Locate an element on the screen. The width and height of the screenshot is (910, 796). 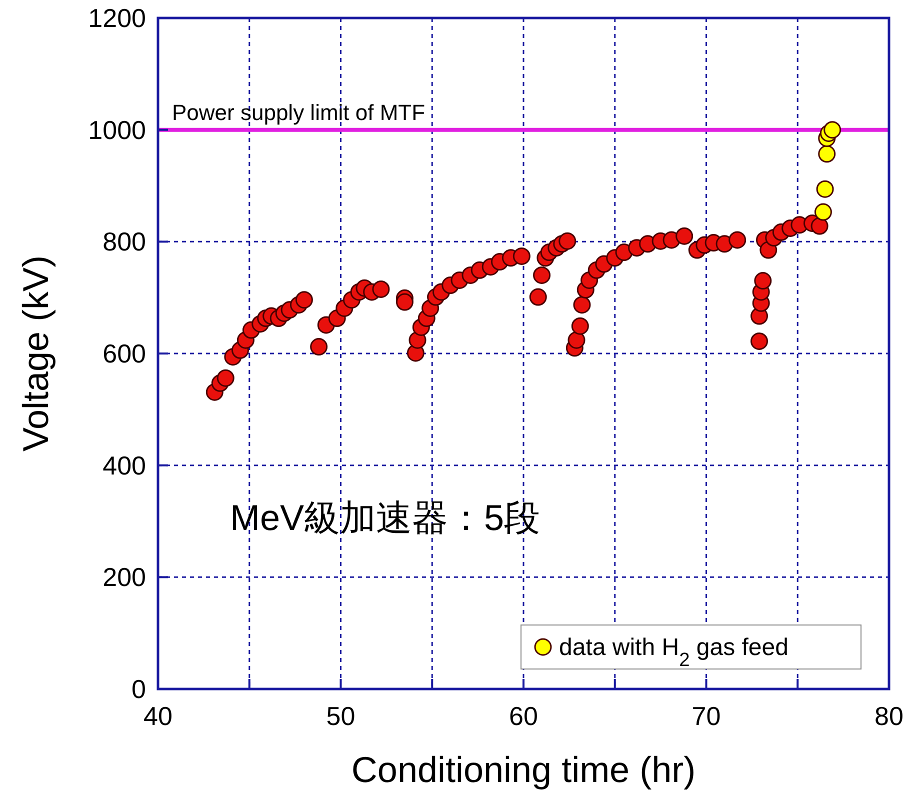
y-tick-label: 800 is located at coordinates (124, 241).